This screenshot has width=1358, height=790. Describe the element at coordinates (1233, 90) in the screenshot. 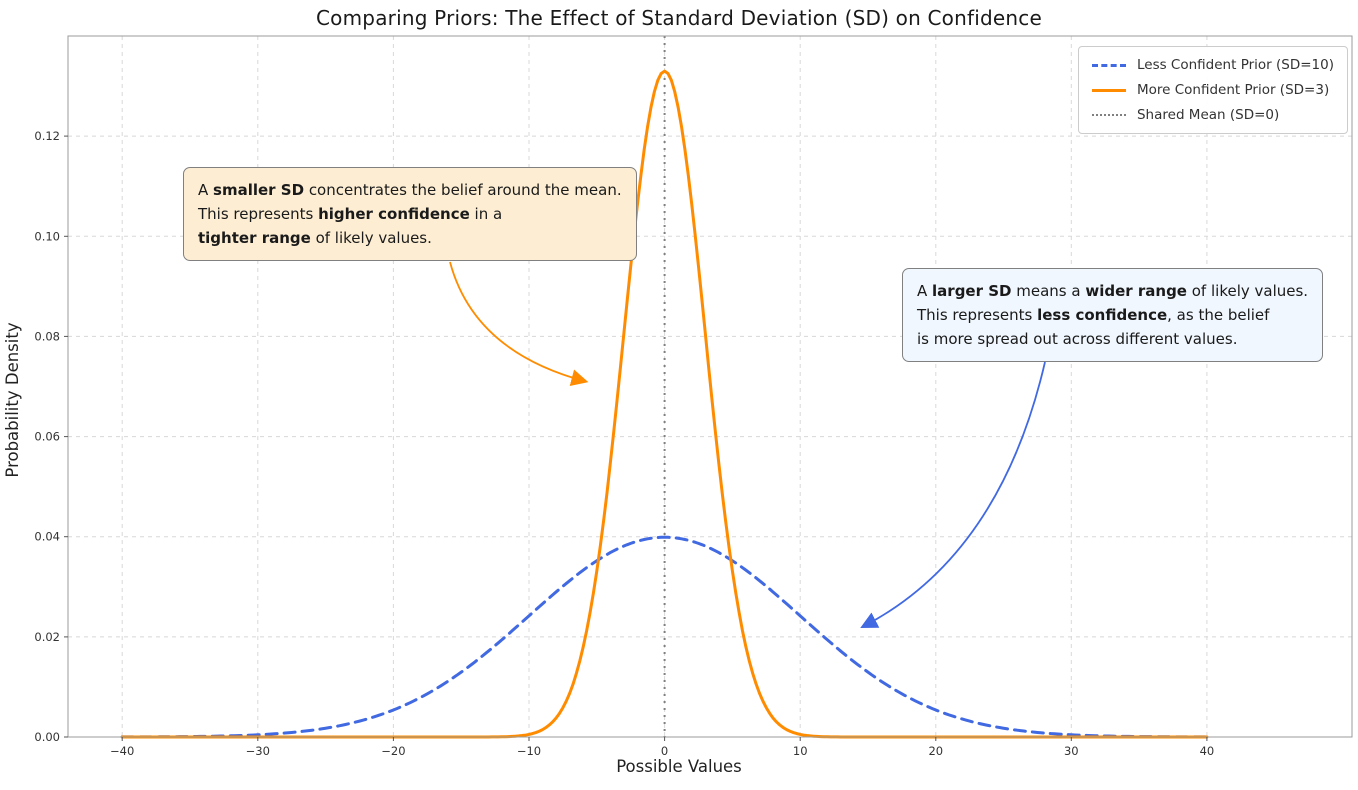

I see `legend-label: More Confident Prior (SD=3)` at that location.